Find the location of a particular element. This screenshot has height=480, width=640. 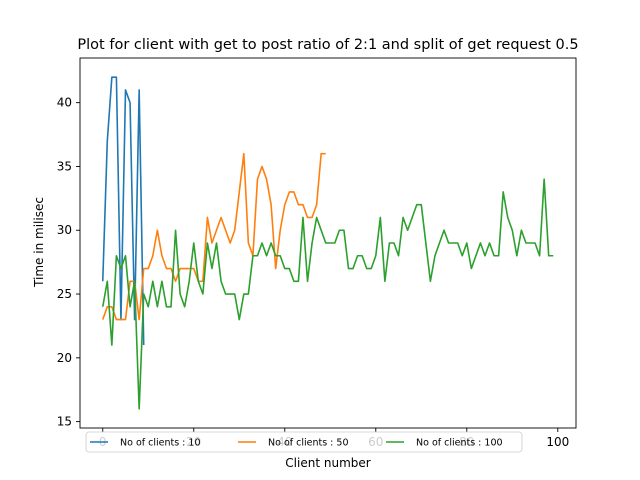

legend-label-1: No of clients : 10 is located at coordinates (160, 443).